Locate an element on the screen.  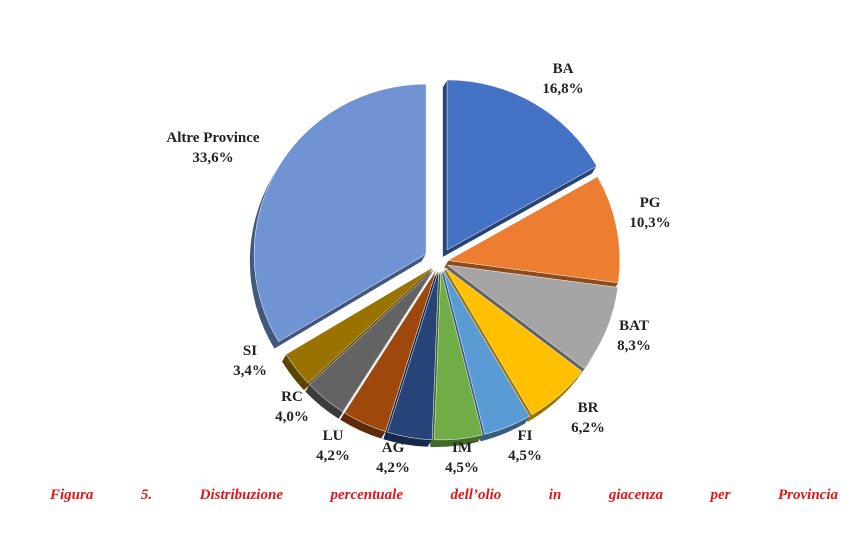
slice-pg is located at coordinates (534, 230).